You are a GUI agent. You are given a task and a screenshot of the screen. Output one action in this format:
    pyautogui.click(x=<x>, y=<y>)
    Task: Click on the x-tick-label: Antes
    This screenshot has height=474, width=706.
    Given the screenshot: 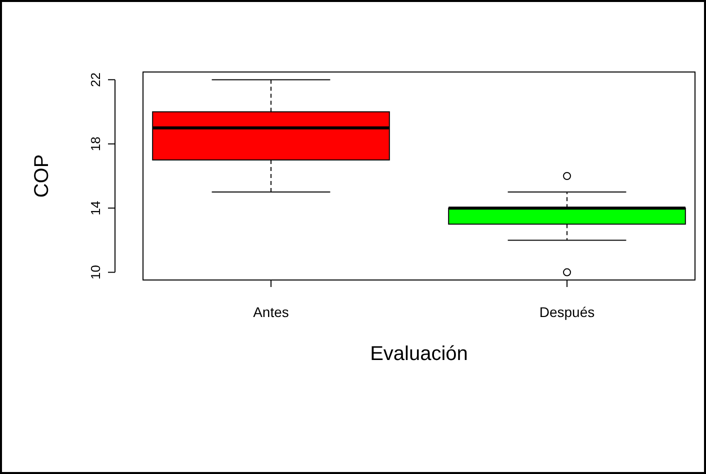 What is the action you would take?
    pyautogui.click(x=271, y=312)
    